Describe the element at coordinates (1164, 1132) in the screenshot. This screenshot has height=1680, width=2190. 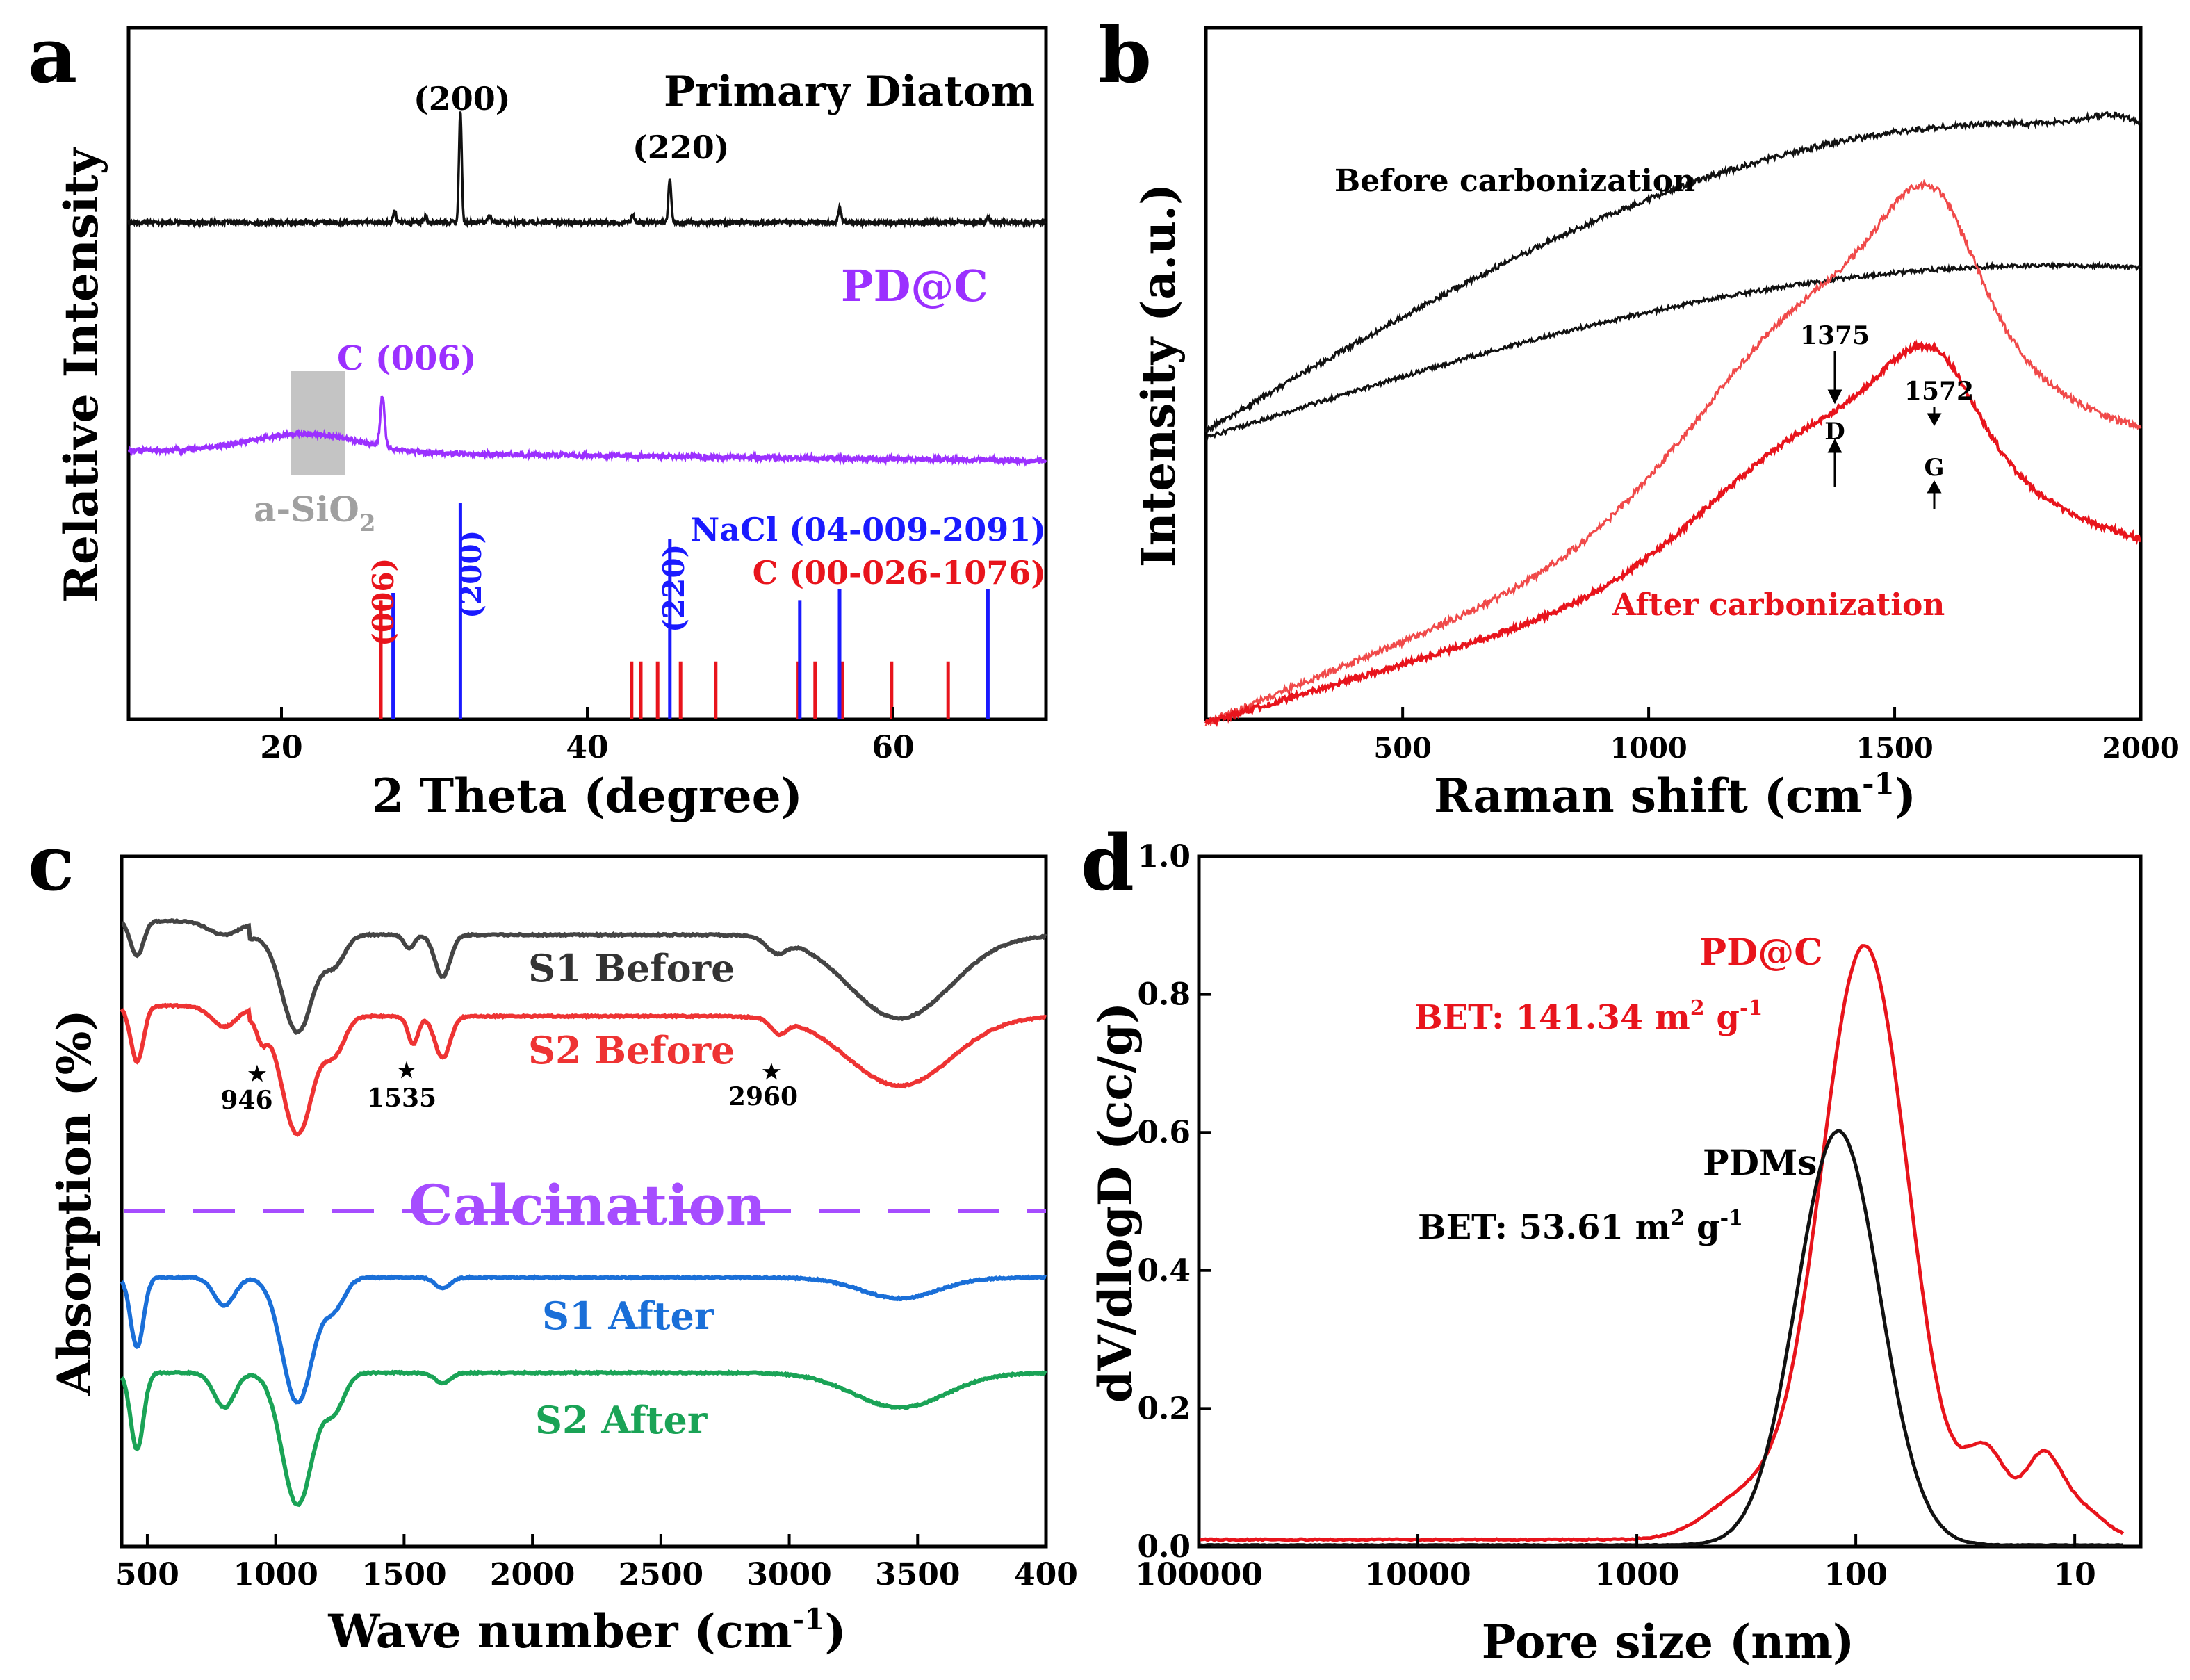
I see `y-tick-label: 0.6` at that location.